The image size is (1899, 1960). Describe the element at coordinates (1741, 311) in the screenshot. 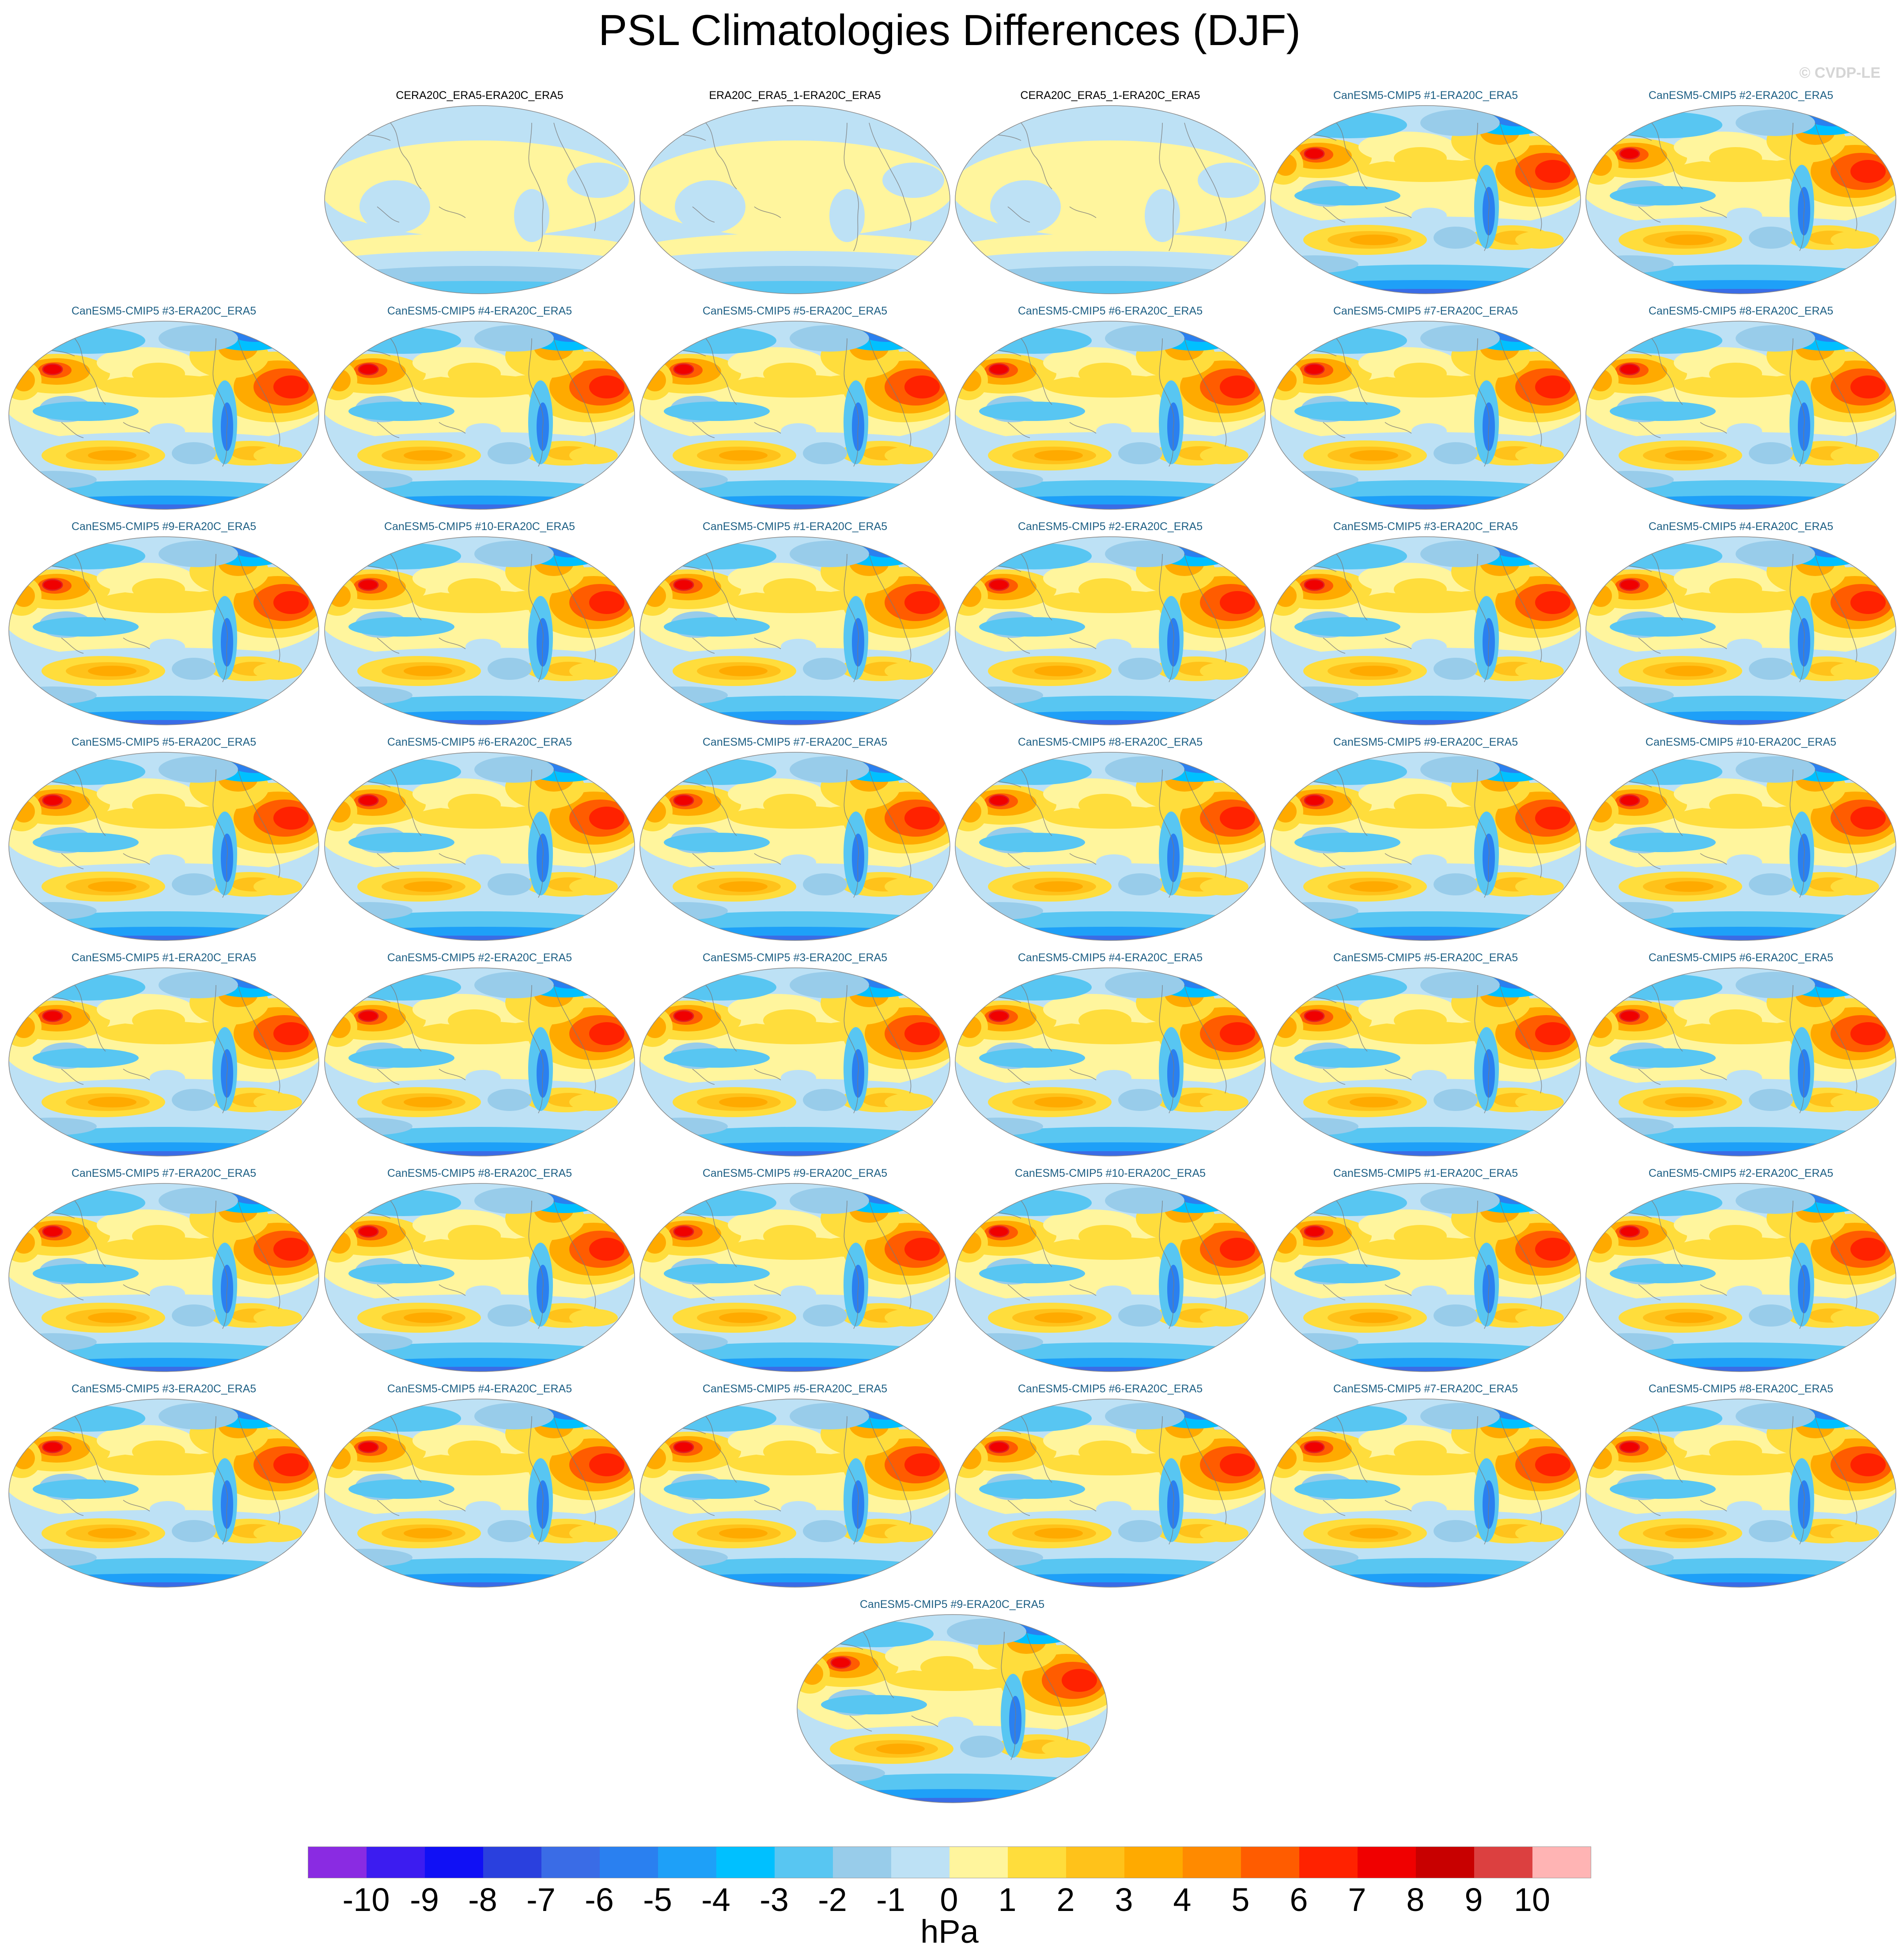

I see `panel-title: CanESM5-CMIP5 #8-ERA20C_ERA5` at that location.